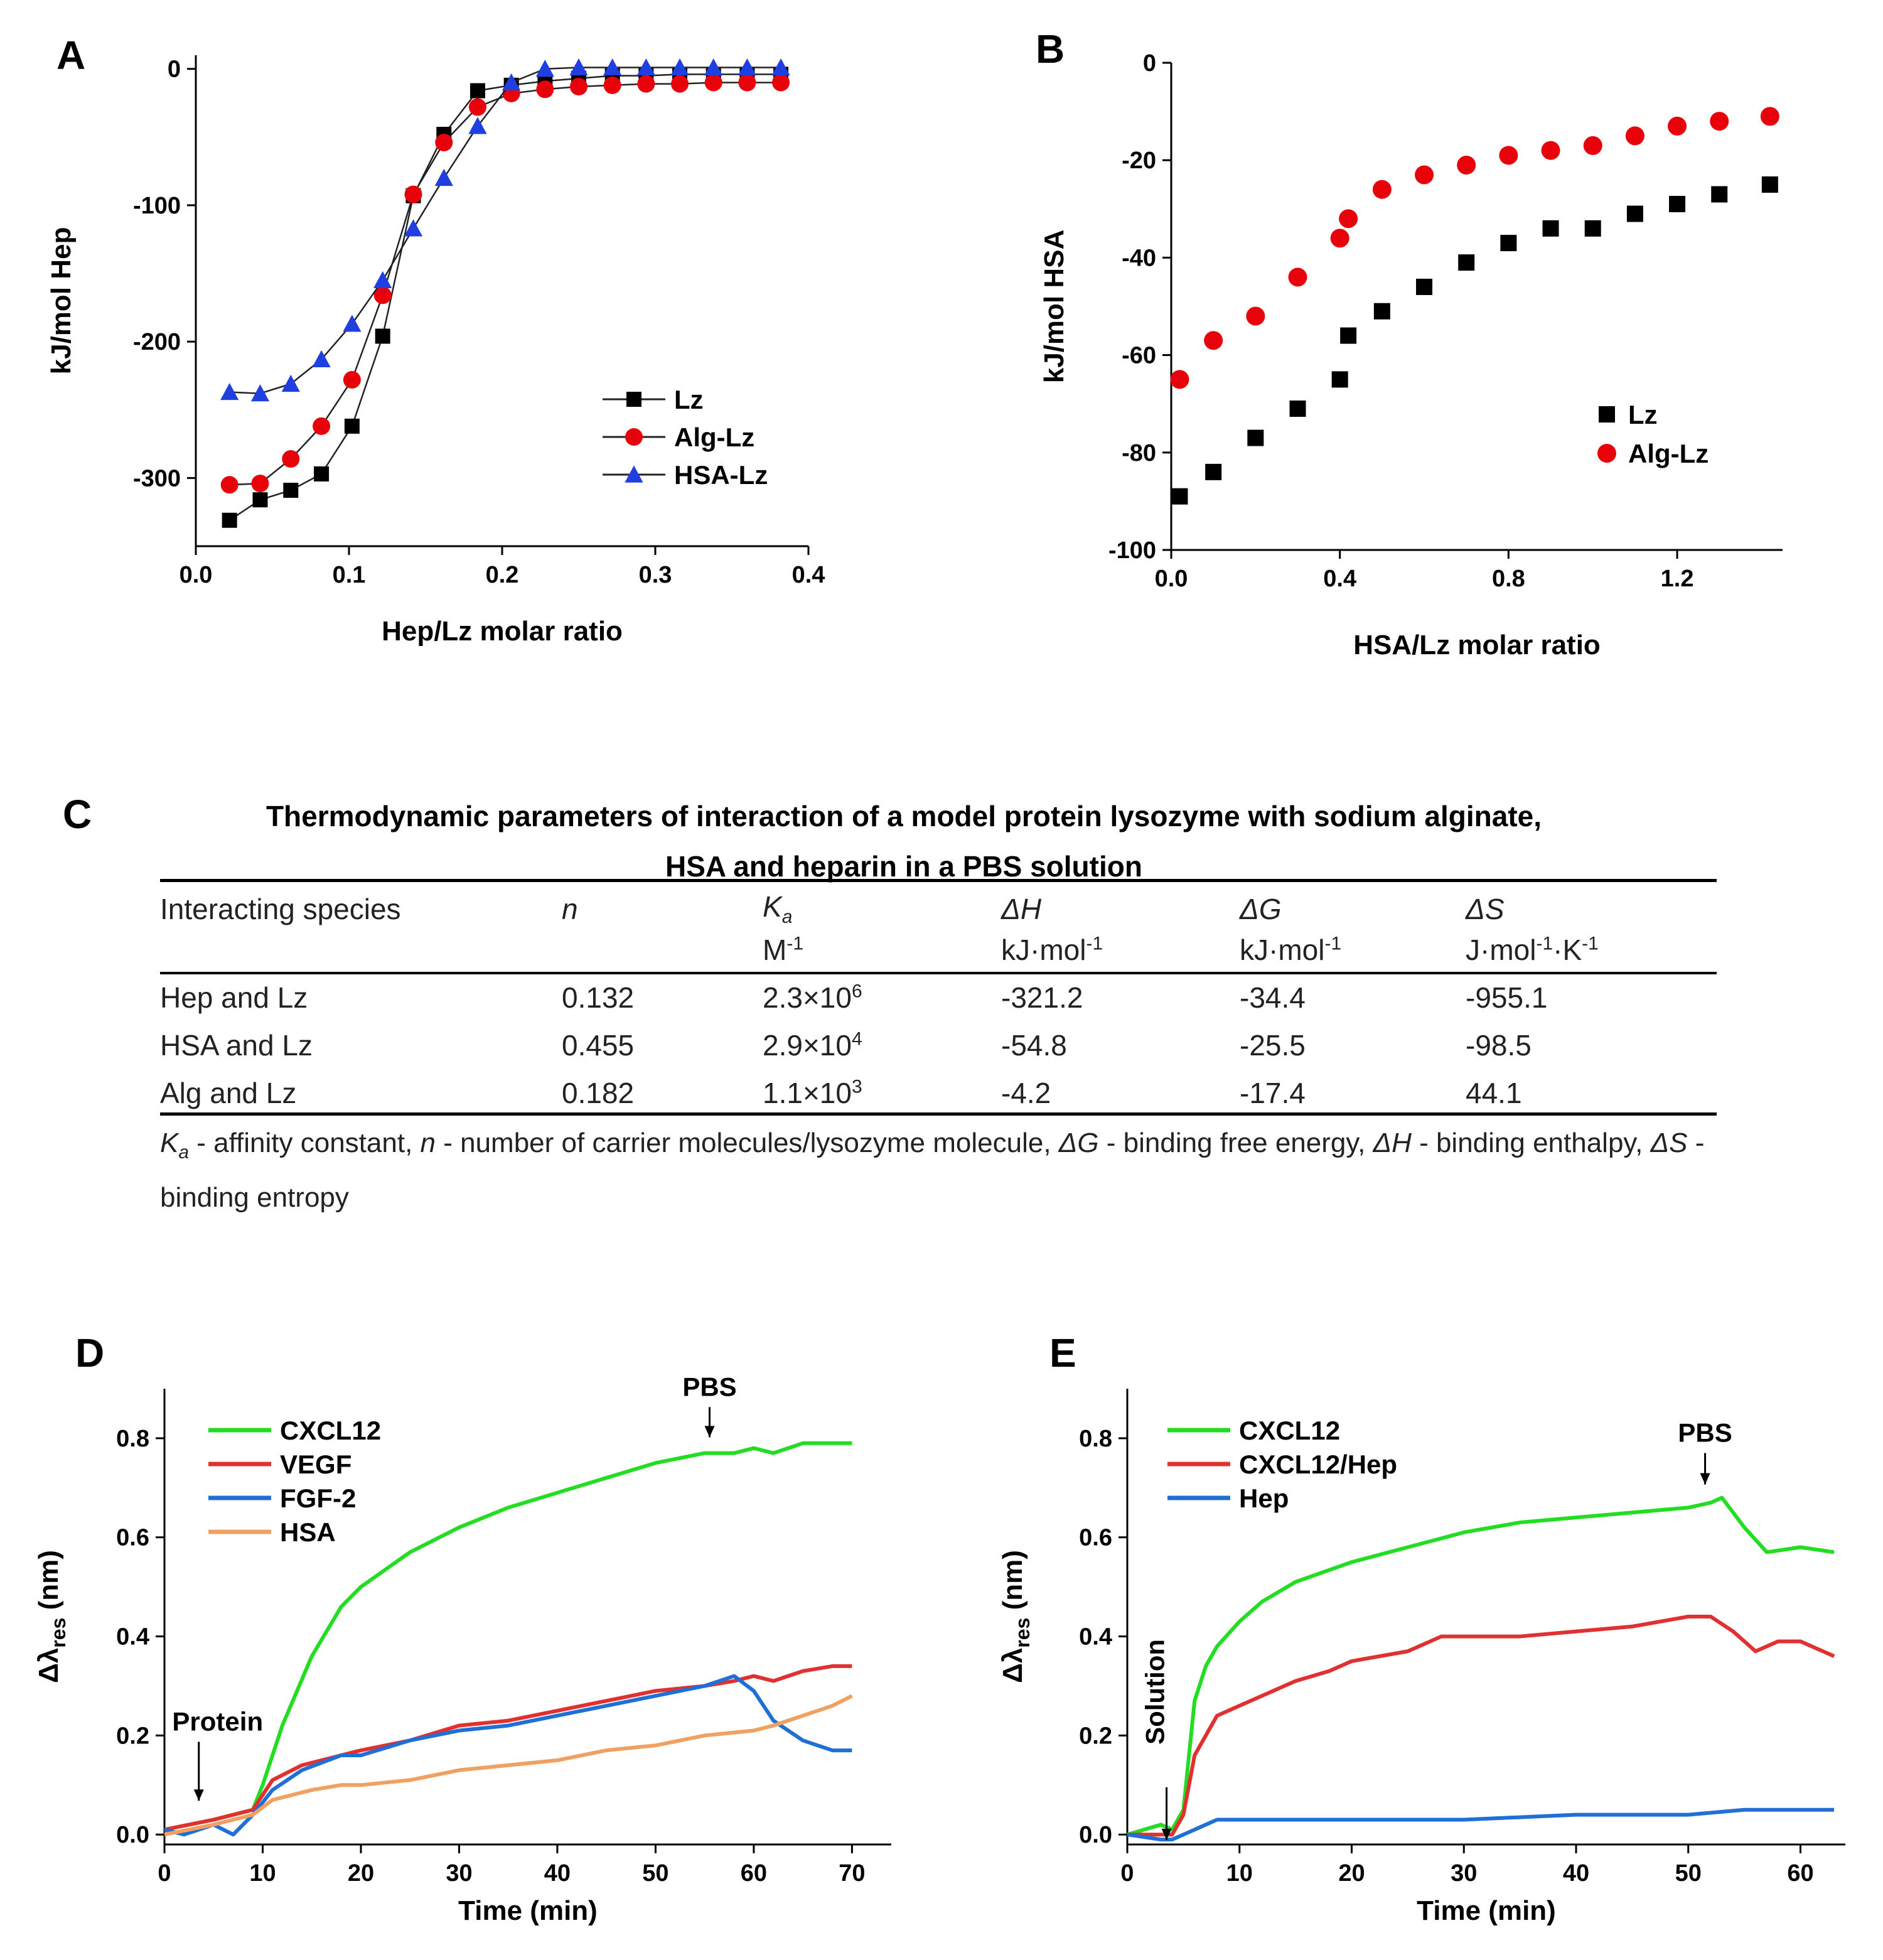 This screenshot has height=1960, width=1883. I want to click on annotation-label: Solution, so click(1155, 1692).